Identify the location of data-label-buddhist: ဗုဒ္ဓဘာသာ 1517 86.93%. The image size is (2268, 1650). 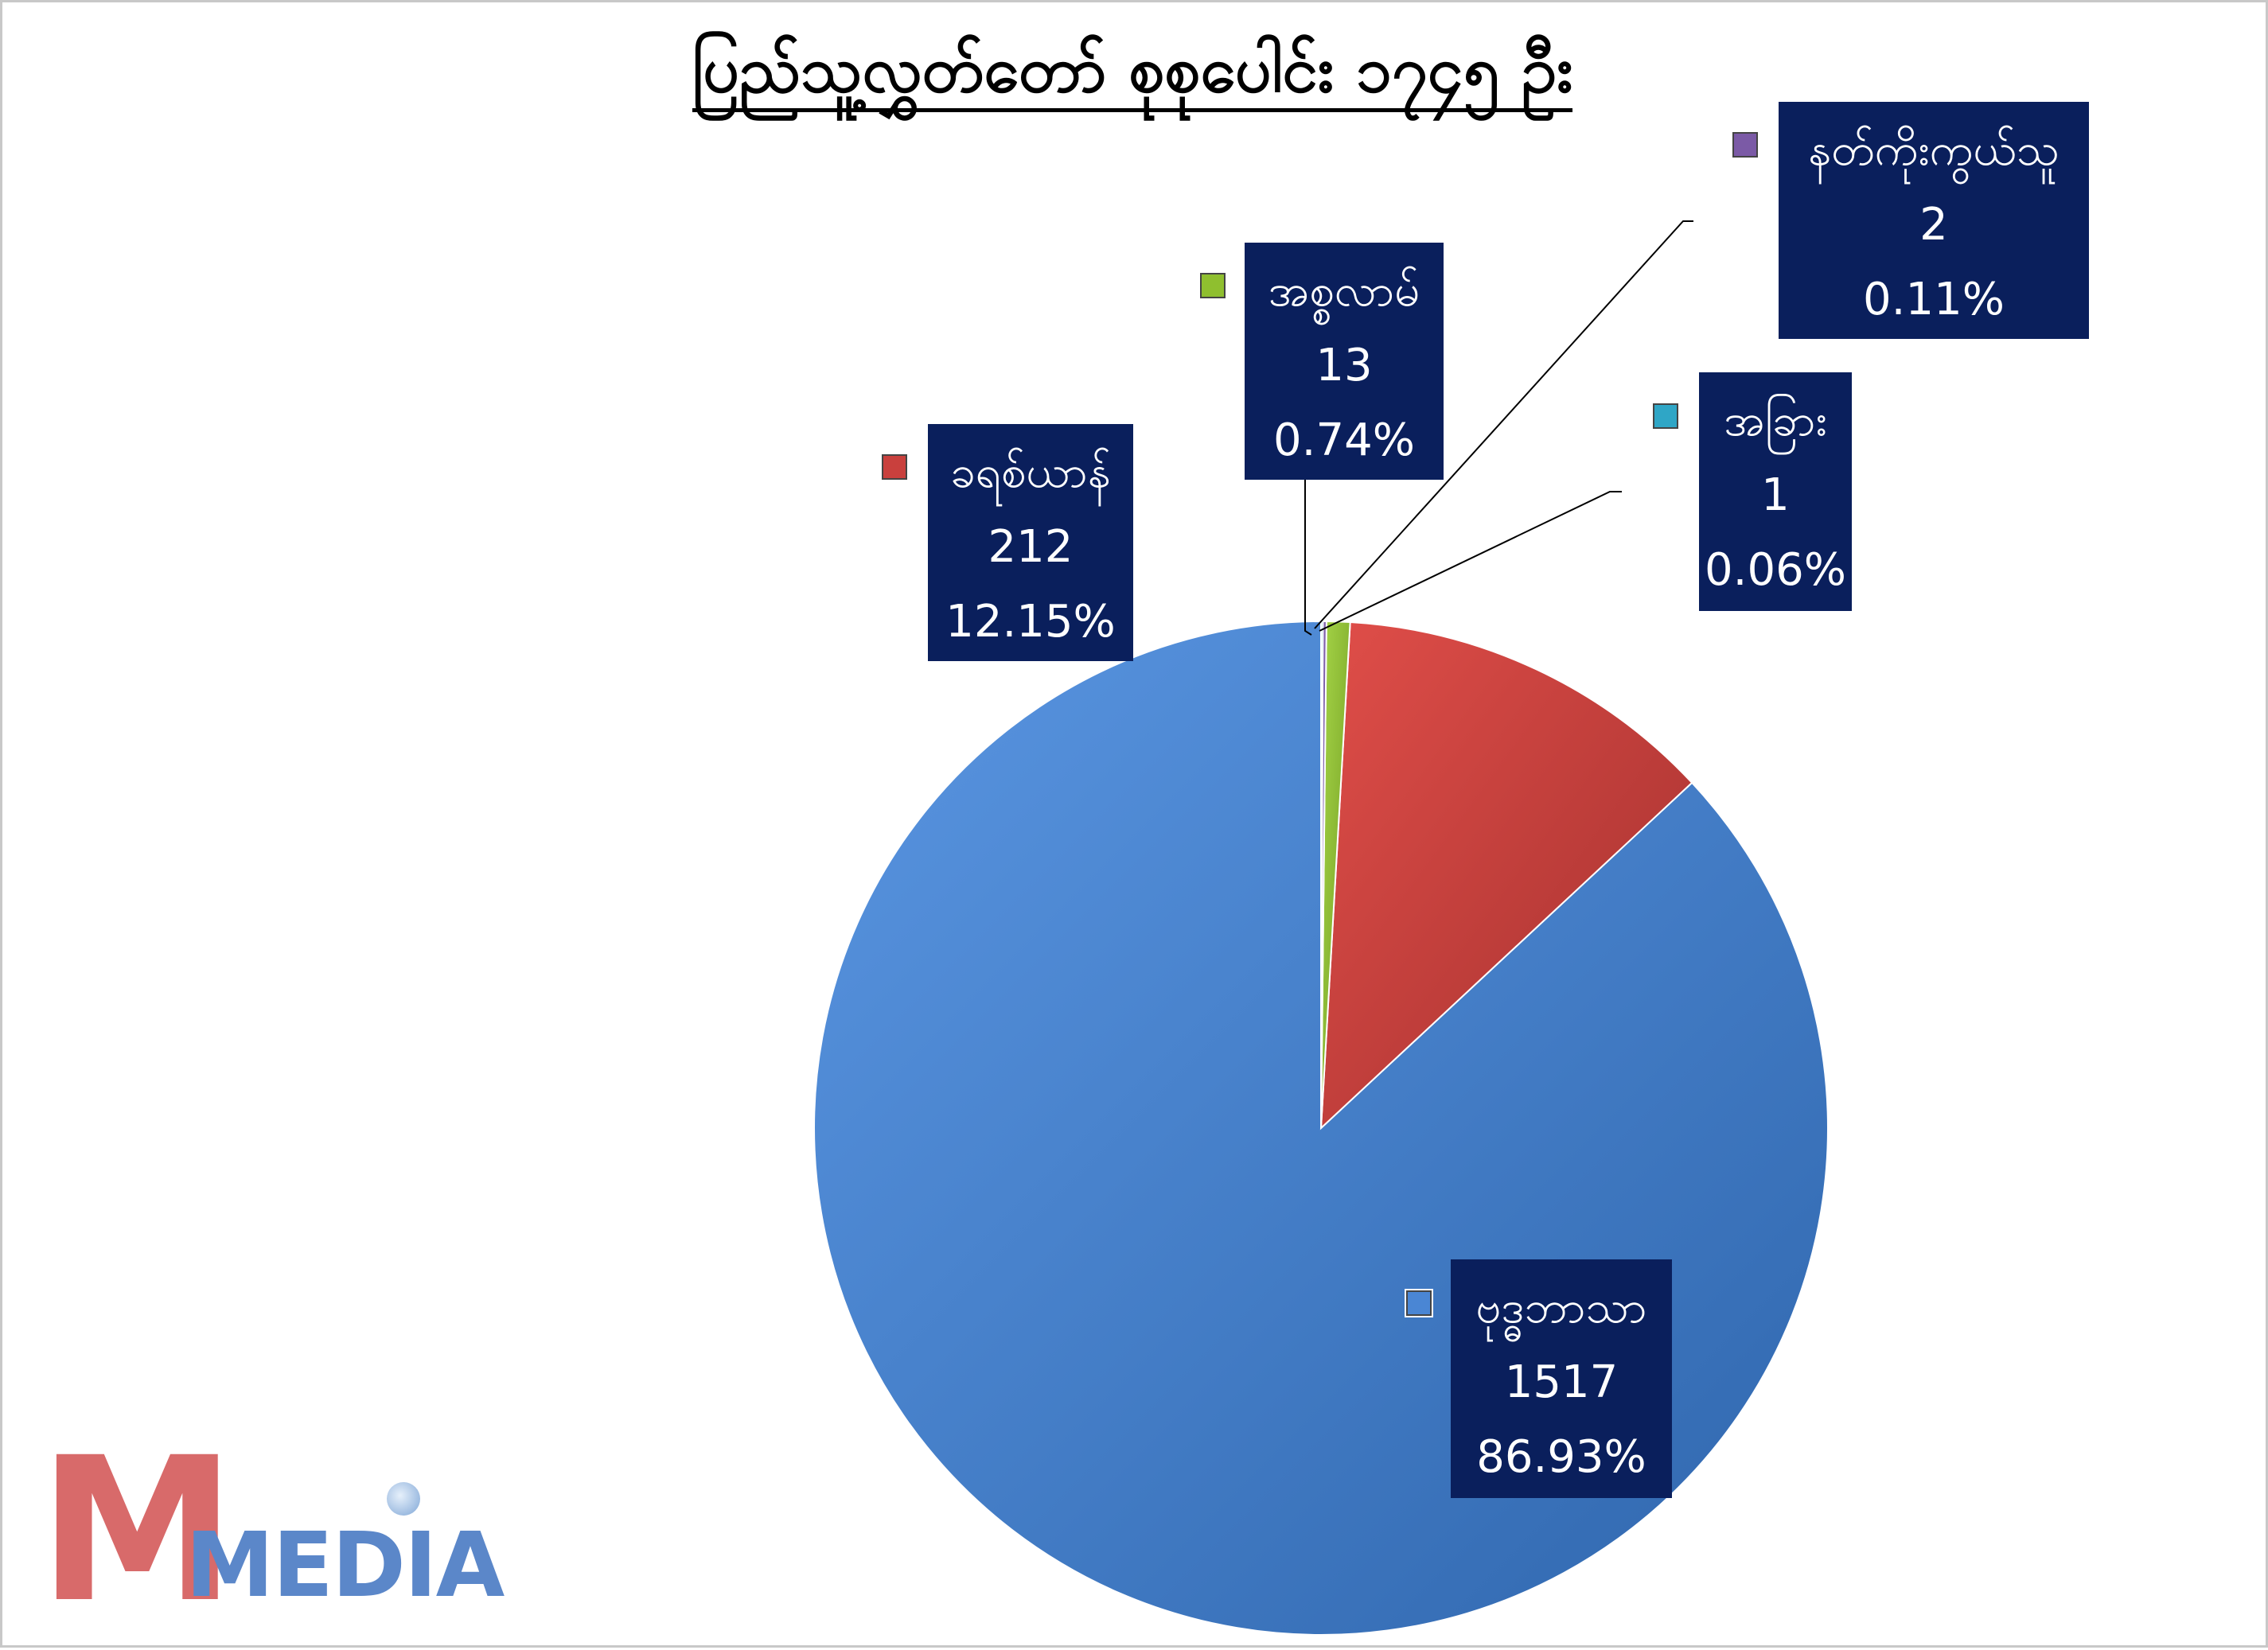
(1561, 1379).